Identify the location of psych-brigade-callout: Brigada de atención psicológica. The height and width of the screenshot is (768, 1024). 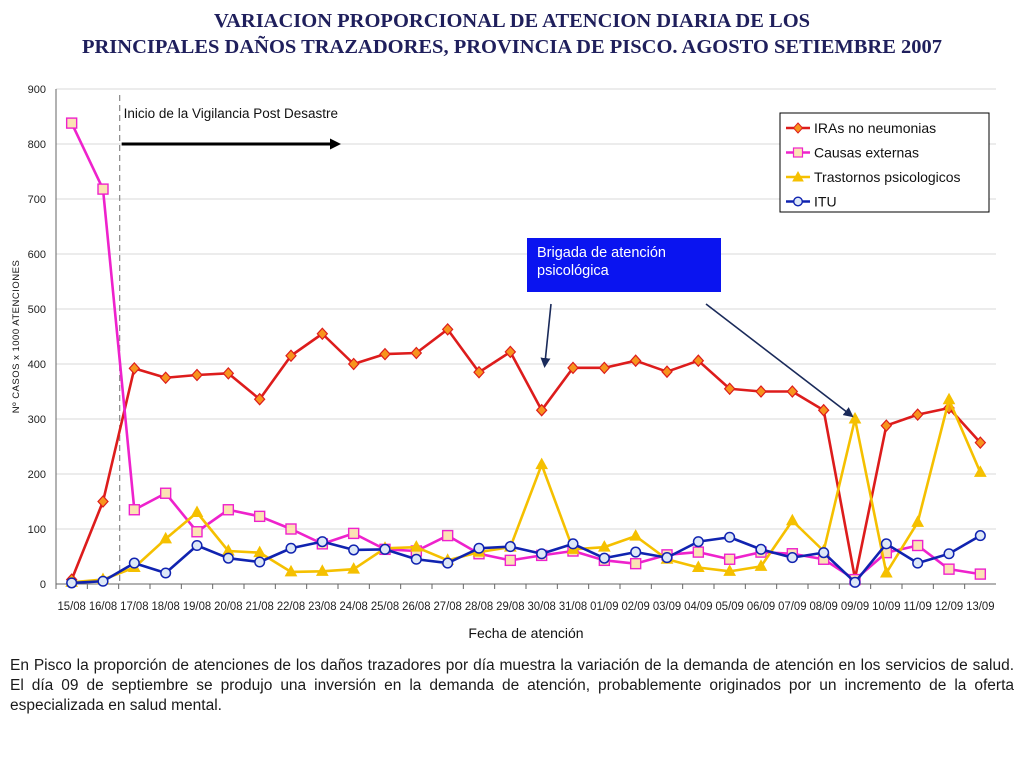
(624, 265).